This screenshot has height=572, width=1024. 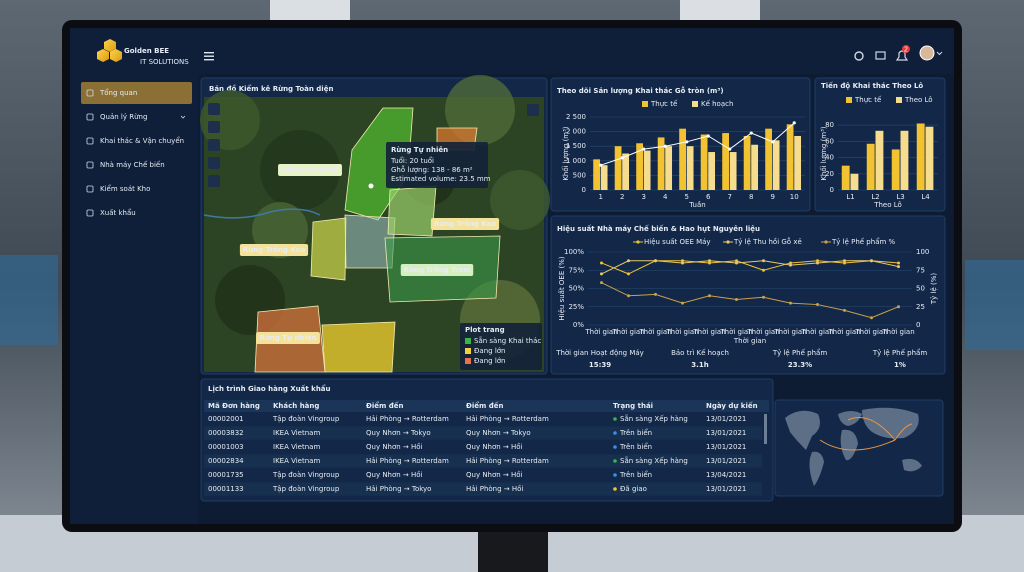 What do you see at coordinates (226, 489) in the screenshot?
I see `table-cell: 00001133` at bounding box center [226, 489].